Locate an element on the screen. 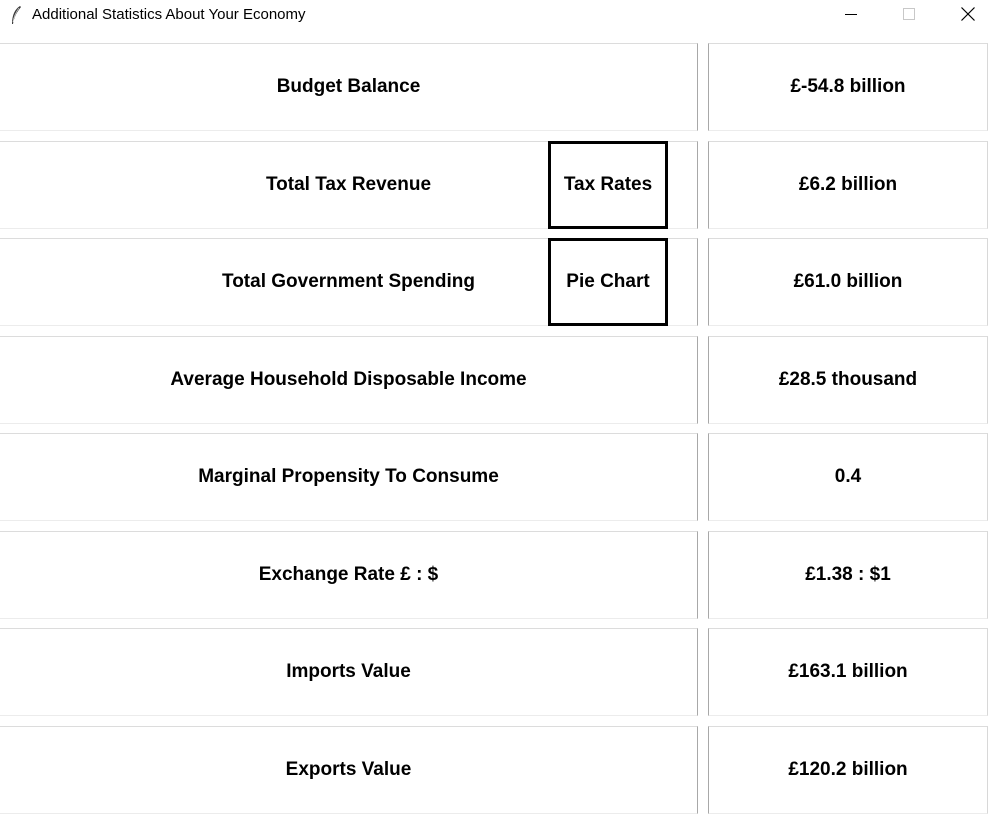  marginal-propensity-to-consume-label: Marginal Propensity To Consume is located at coordinates (349, 477).